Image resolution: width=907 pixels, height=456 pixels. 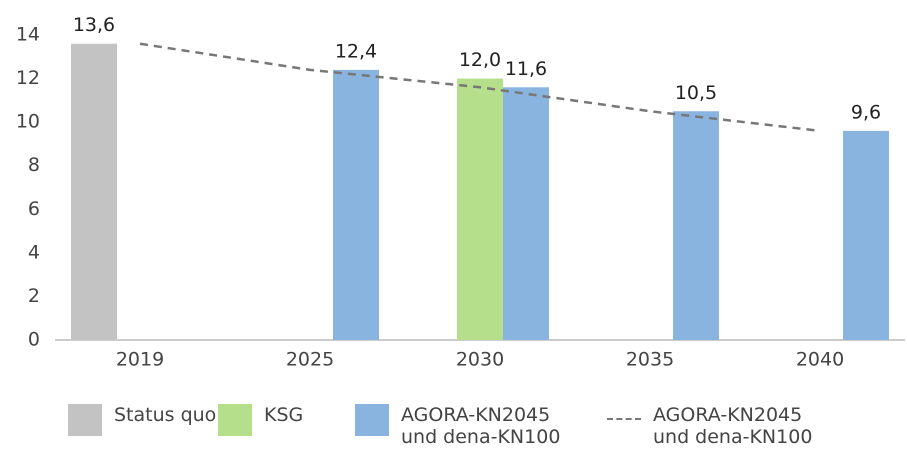 What do you see at coordinates (165, 415) in the screenshot?
I see `legend-label: Status quo` at bounding box center [165, 415].